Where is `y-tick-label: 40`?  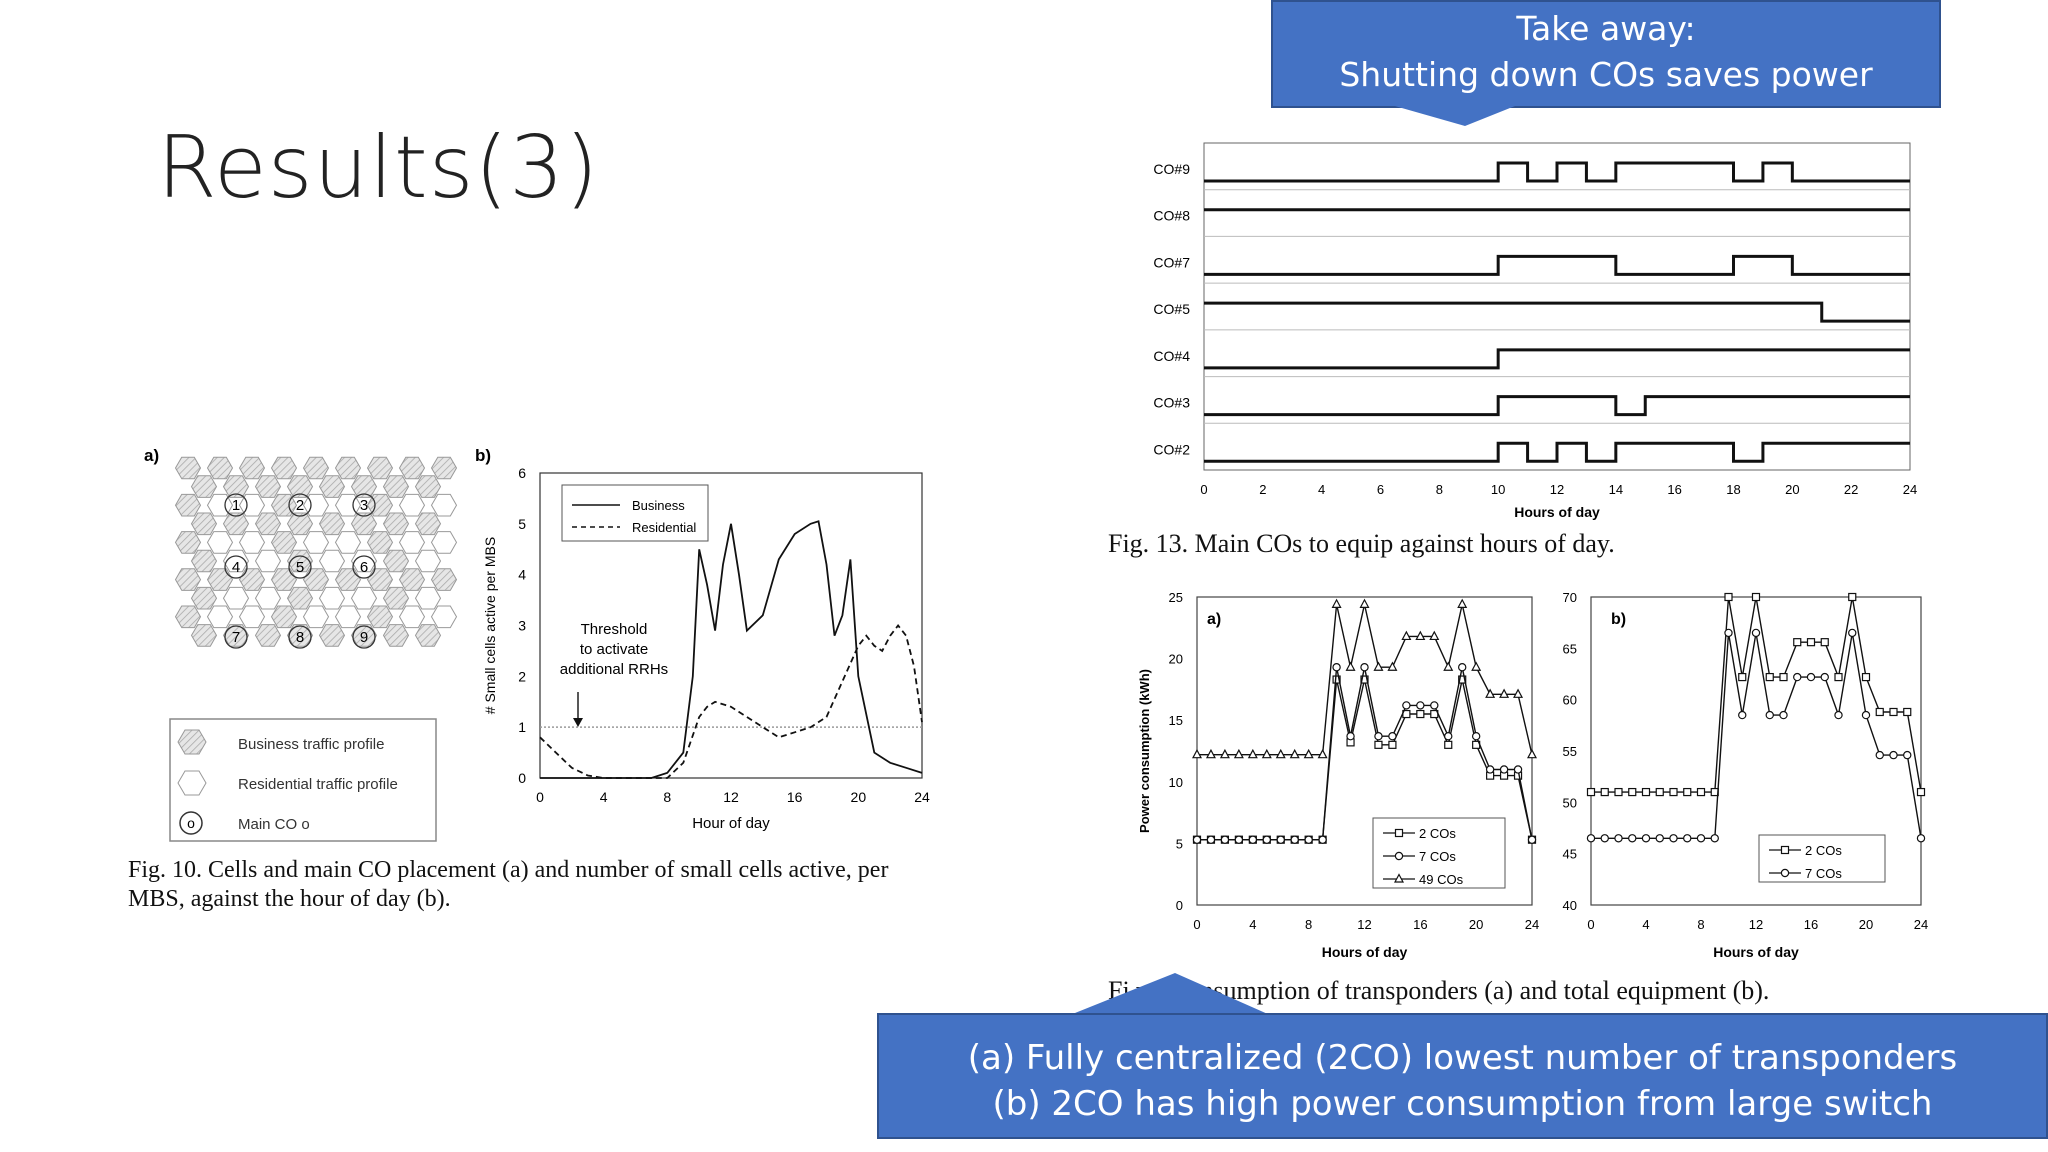 y-tick-label: 40 is located at coordinates (1570, 905).